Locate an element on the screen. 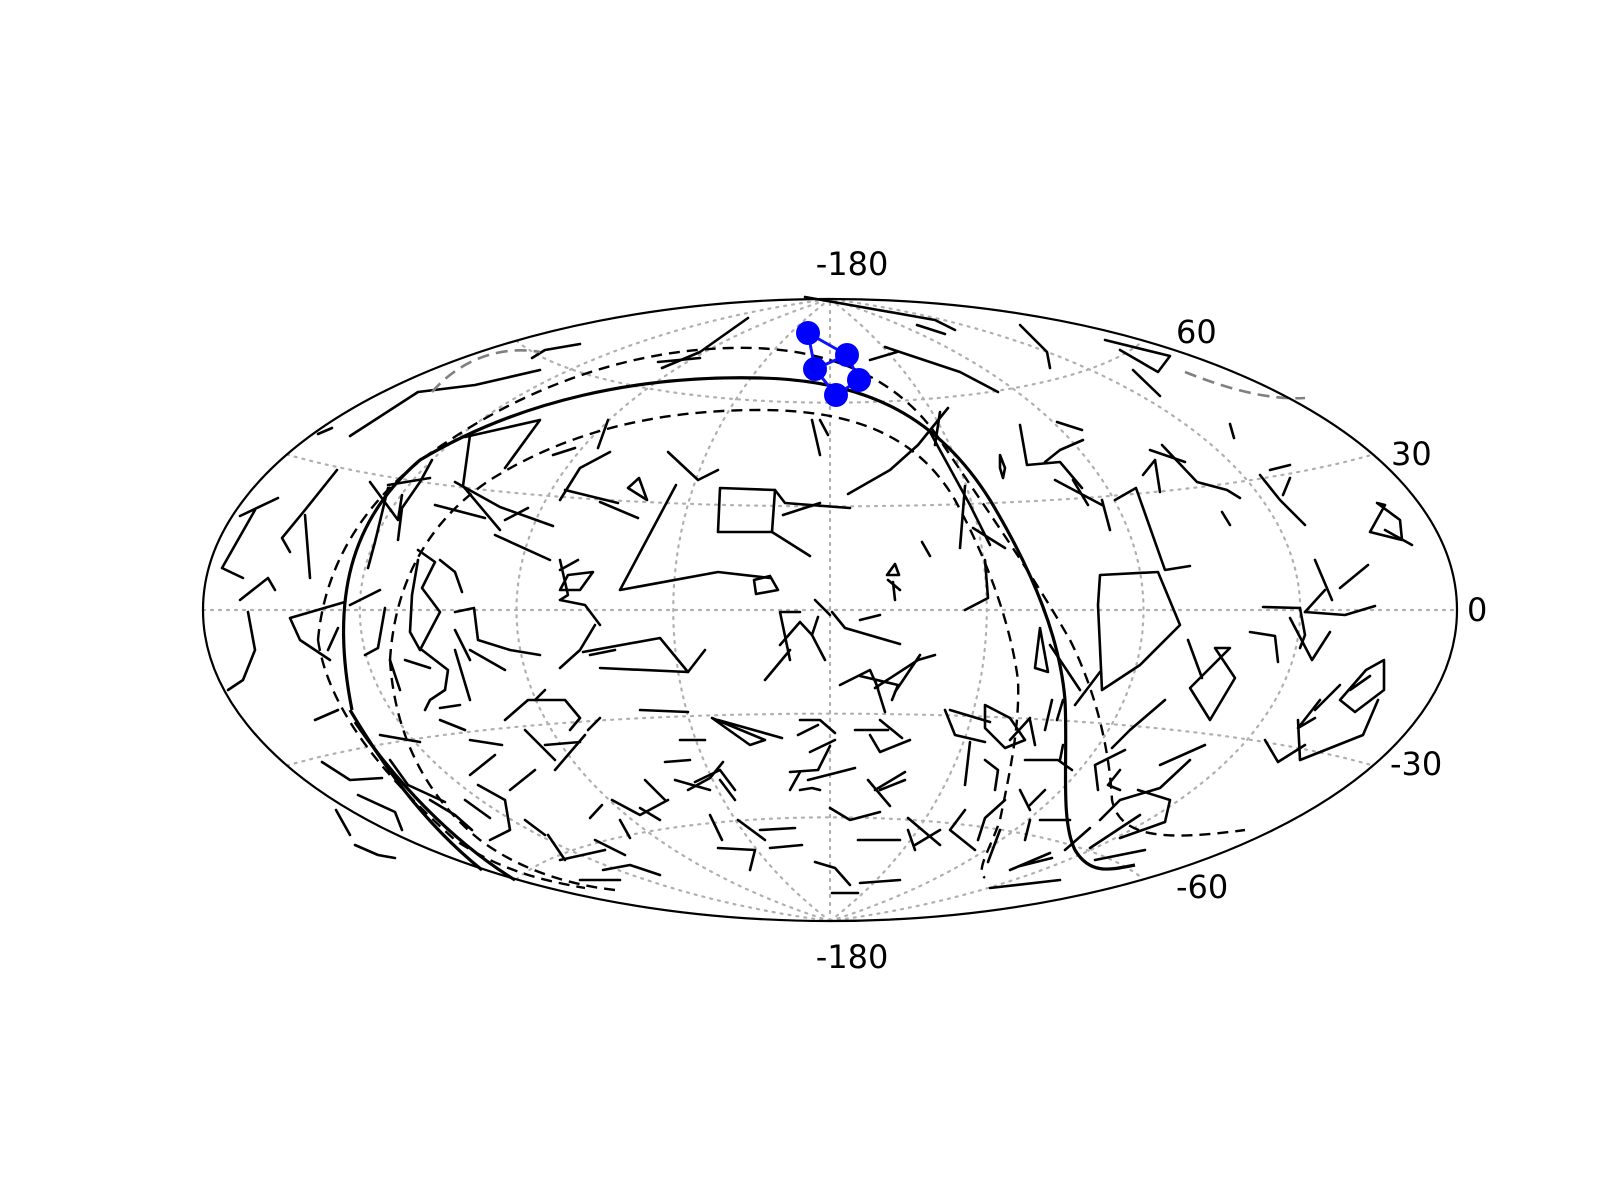 This screenshot has width=1600, height=1200. galactic-band-south is located at coordinates (502, 775).